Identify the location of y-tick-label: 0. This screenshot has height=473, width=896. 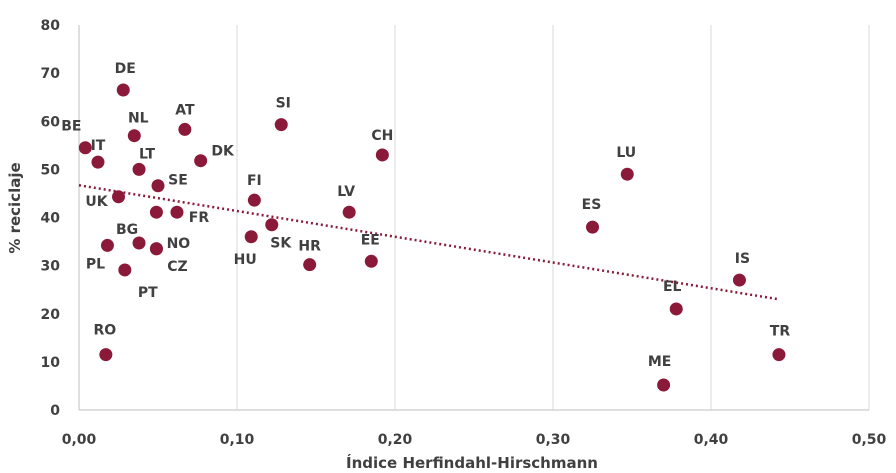
(55, 411).